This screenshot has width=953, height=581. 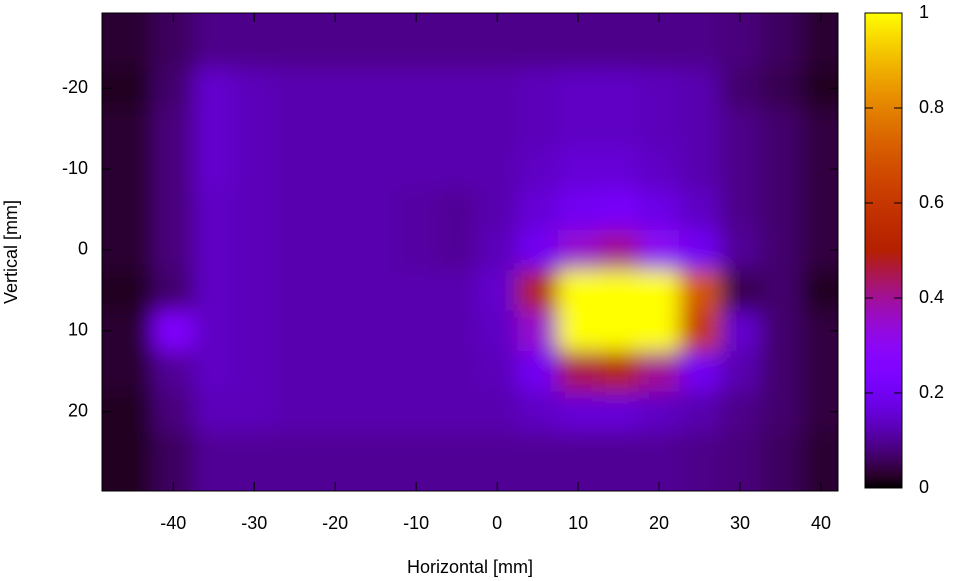 What do you see at coordinates (75, 168) in the screenshot?
I see `y-tick-label: -10` at bounding box center [75, 168].